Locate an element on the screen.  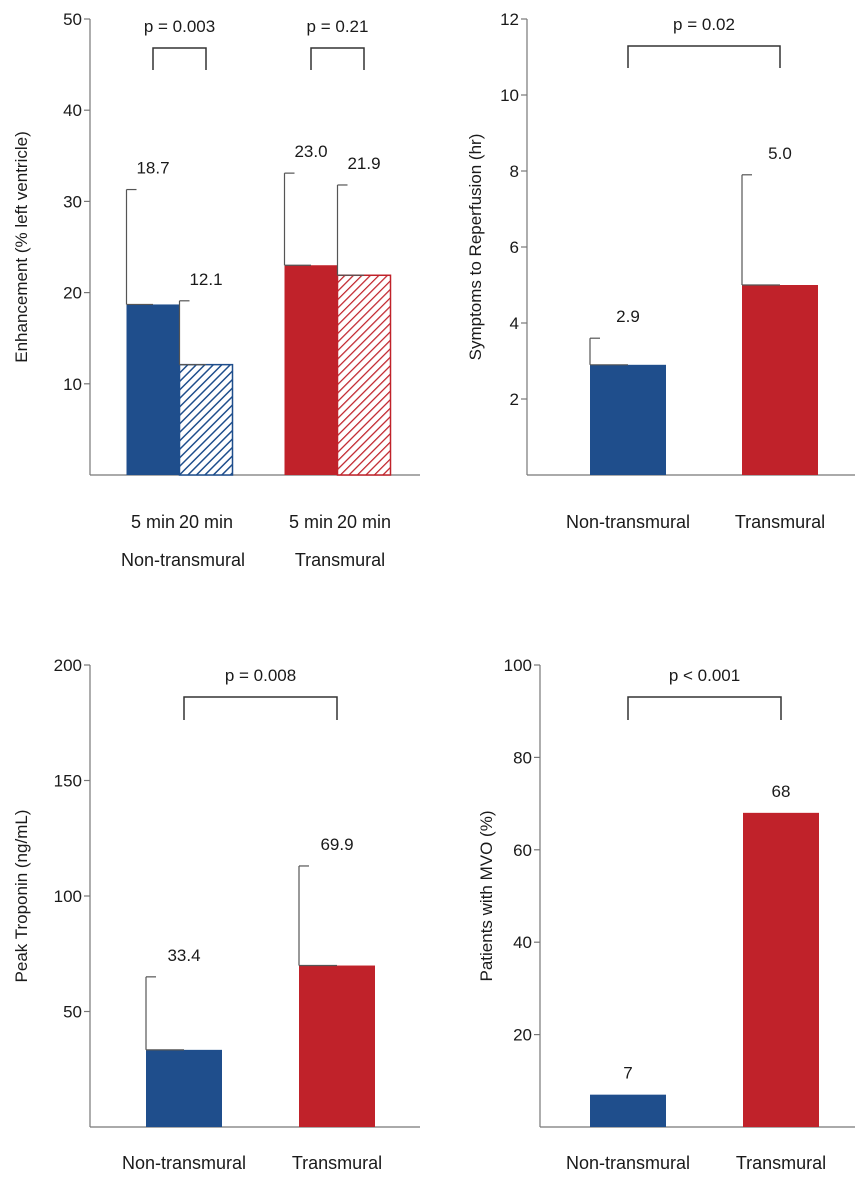
x-group-label: Transmural is located at coordinates (340, 560).